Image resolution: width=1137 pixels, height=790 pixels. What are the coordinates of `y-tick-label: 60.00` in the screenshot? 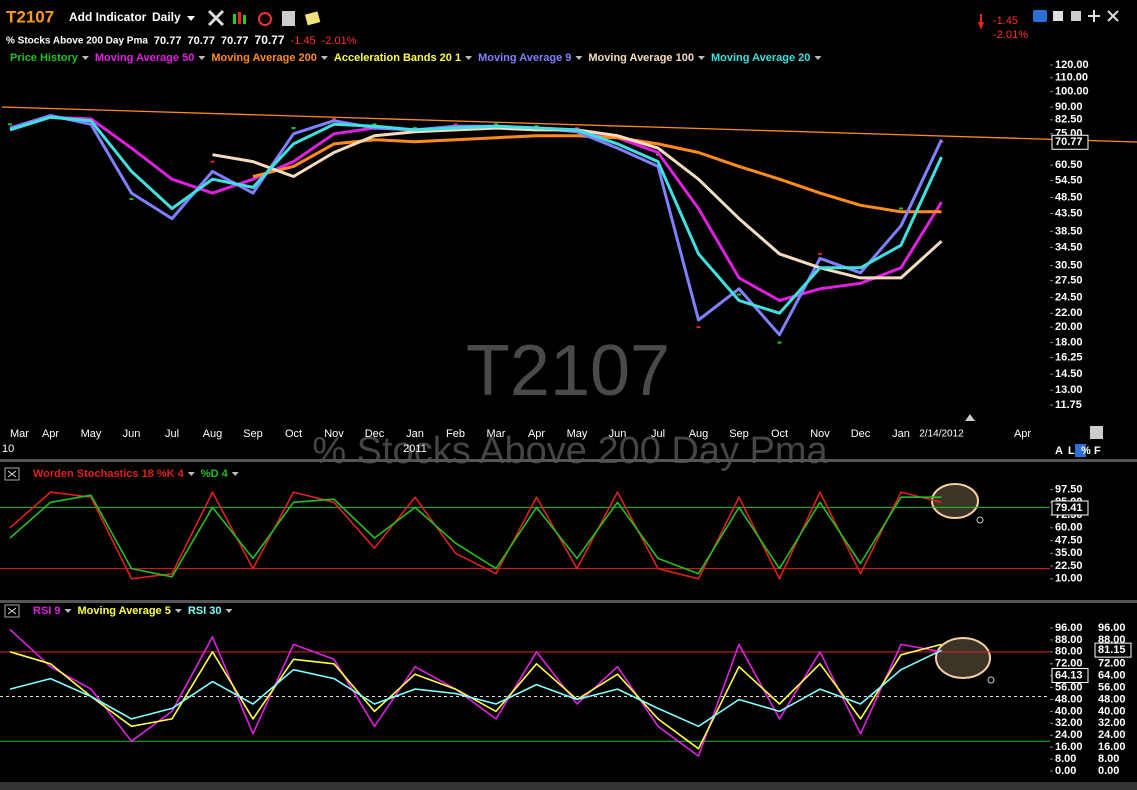 It's located at (1069, 528).